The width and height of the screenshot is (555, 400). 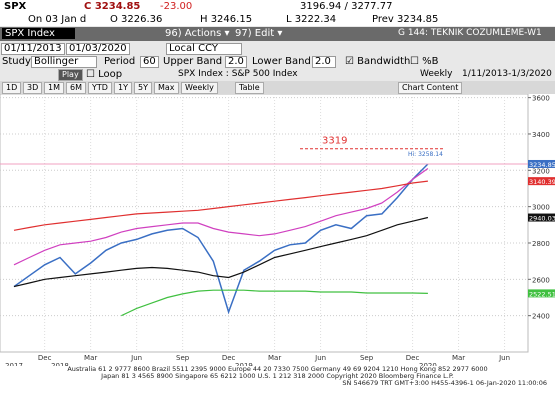 What do you see at coordinates (384, 61) in the screenshot?
I see `label: Bandwidth` at bounding box center [384, 61].